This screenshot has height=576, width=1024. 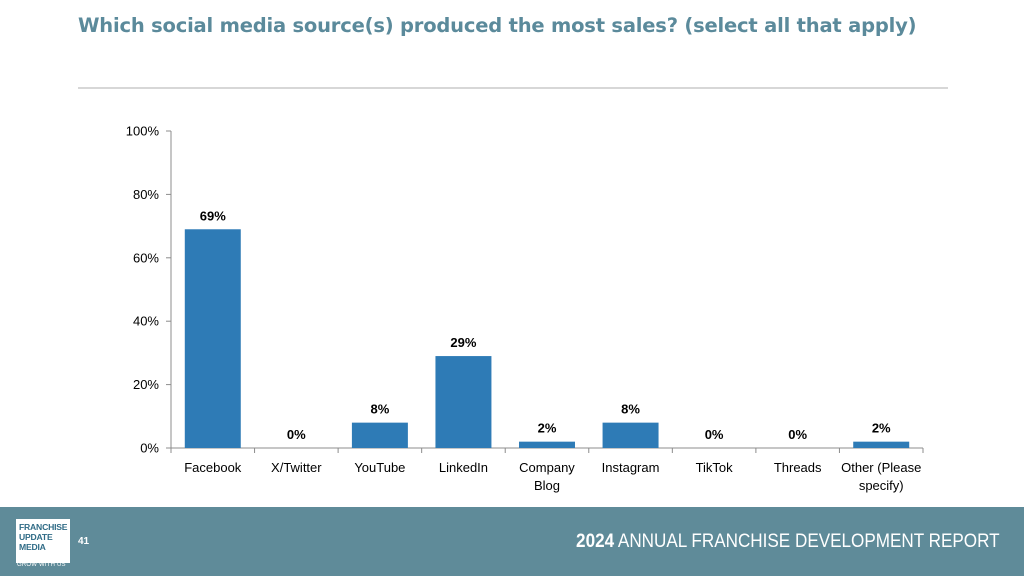 I want to click on report-title: 2024 ANNUAL FRANCHISE DEVELOPMENT REPORT, so click(x=788, y=542).